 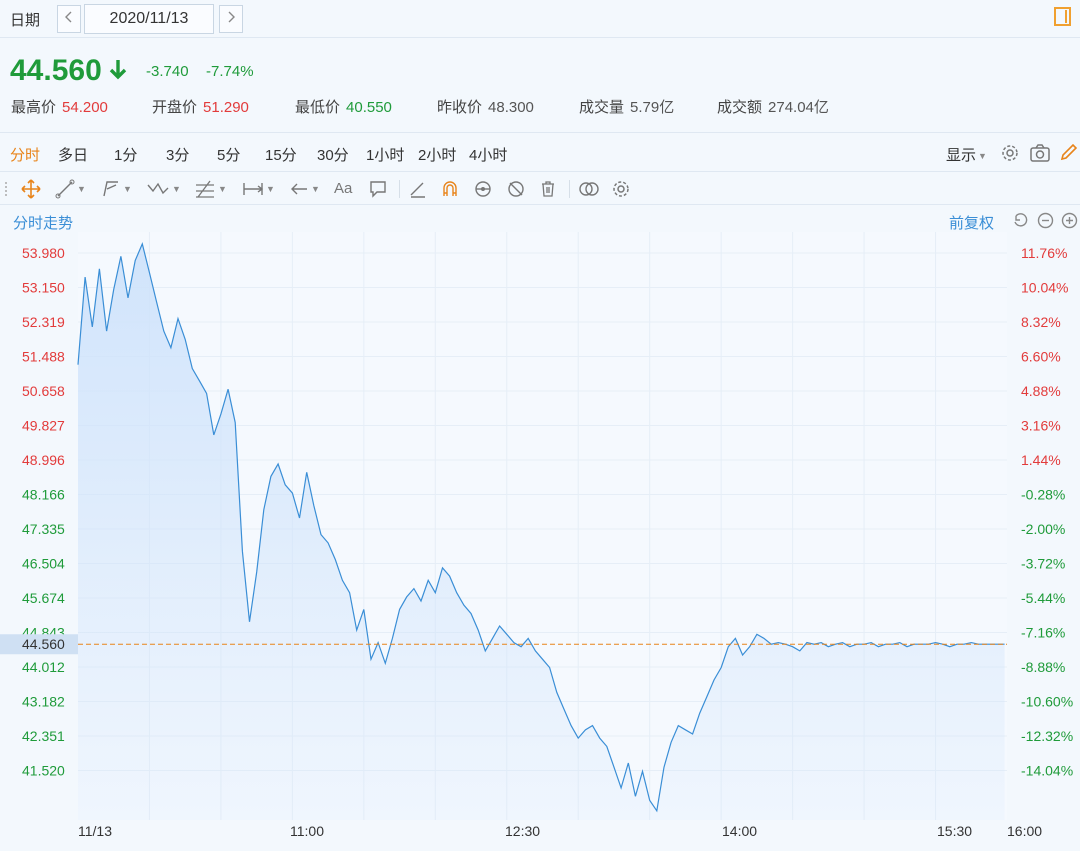 I want to click on y-tick-label-left: 51.488, so click(x=43, y=357).